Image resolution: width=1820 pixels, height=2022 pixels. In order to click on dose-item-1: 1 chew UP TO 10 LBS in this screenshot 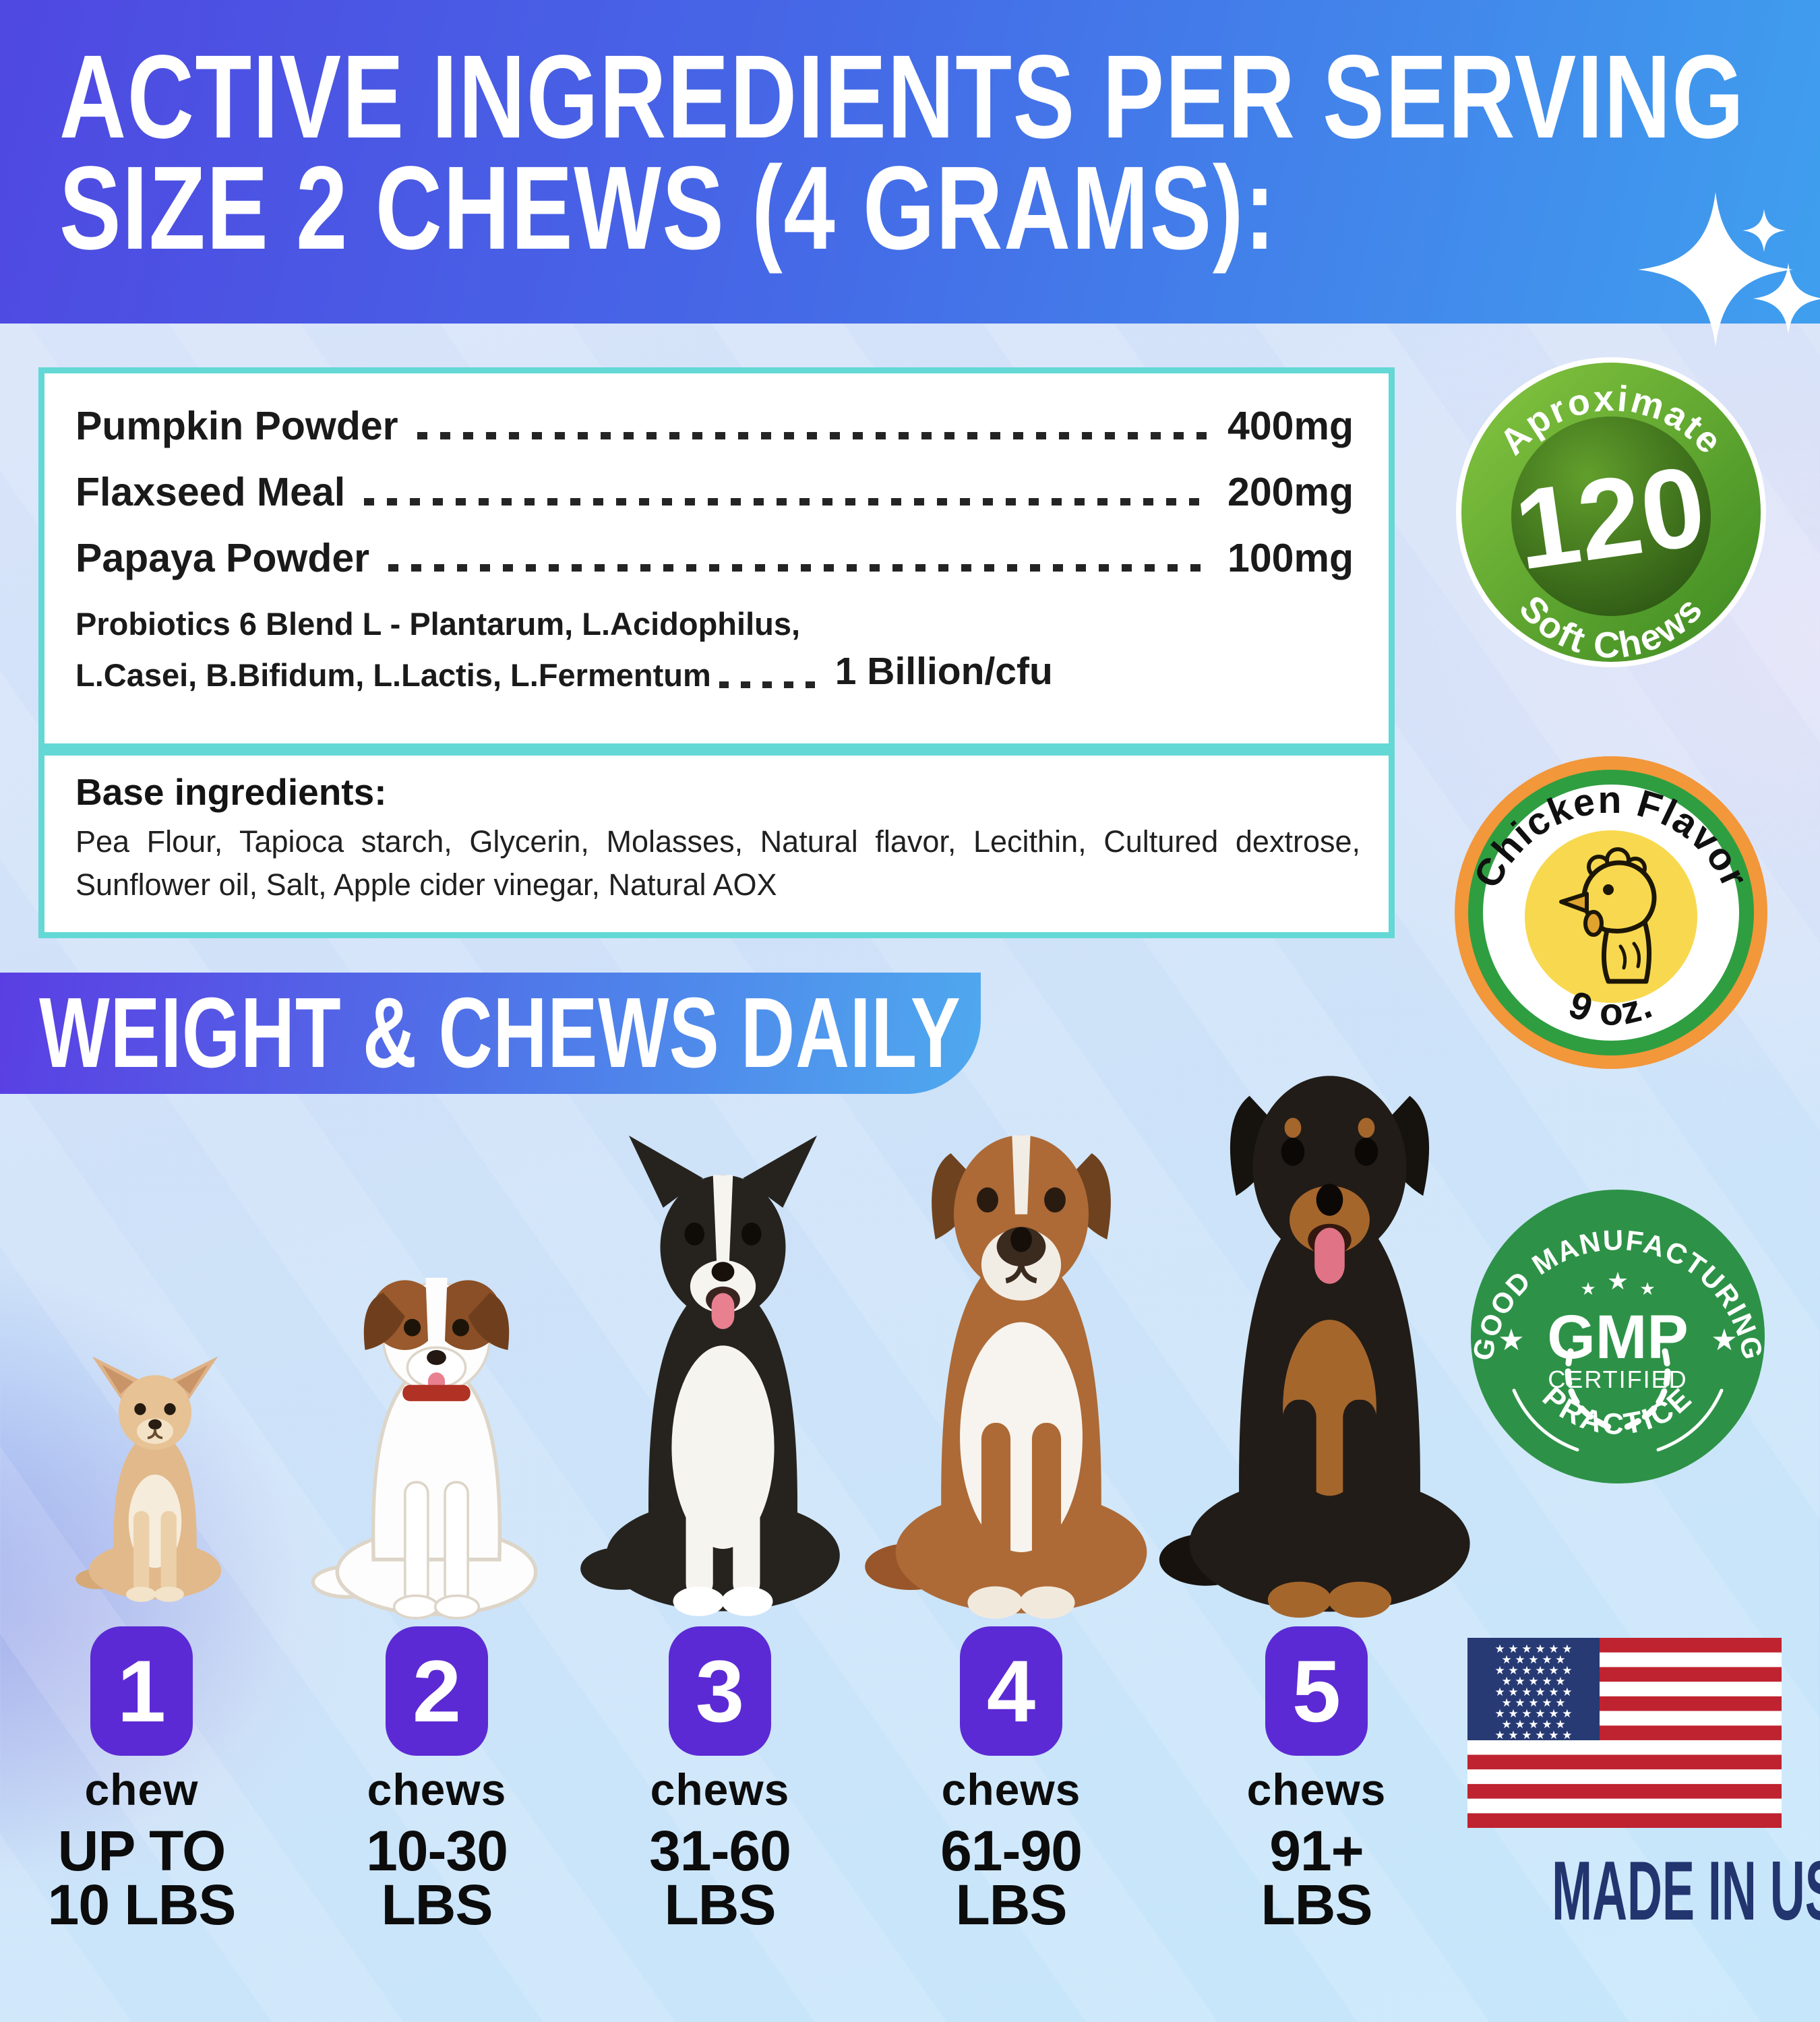, I will do `click(141, 1781)`.